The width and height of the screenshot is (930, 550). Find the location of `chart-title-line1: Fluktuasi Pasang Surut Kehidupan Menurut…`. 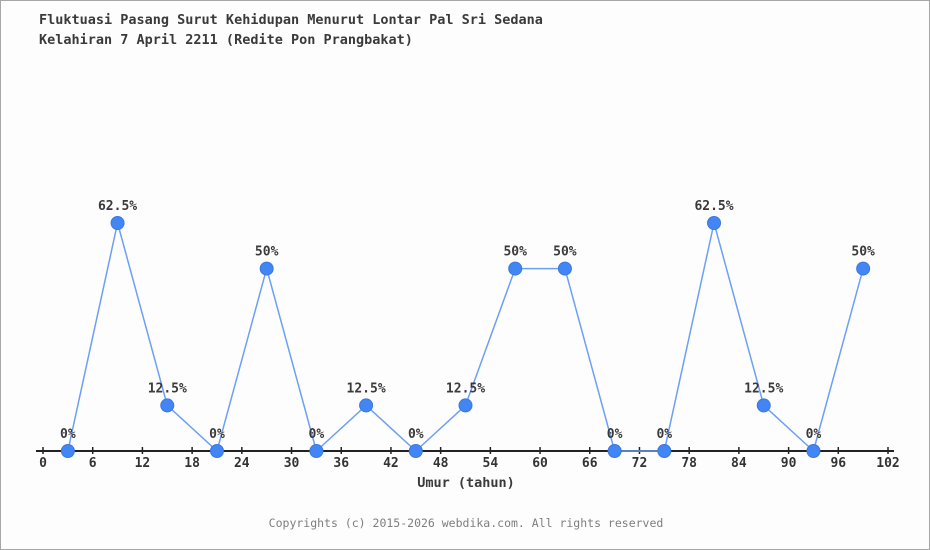

chart-title-line1: Fluktuasi Pasang Surut Kehidupan Menurut… is located at coordinates (291, 20).